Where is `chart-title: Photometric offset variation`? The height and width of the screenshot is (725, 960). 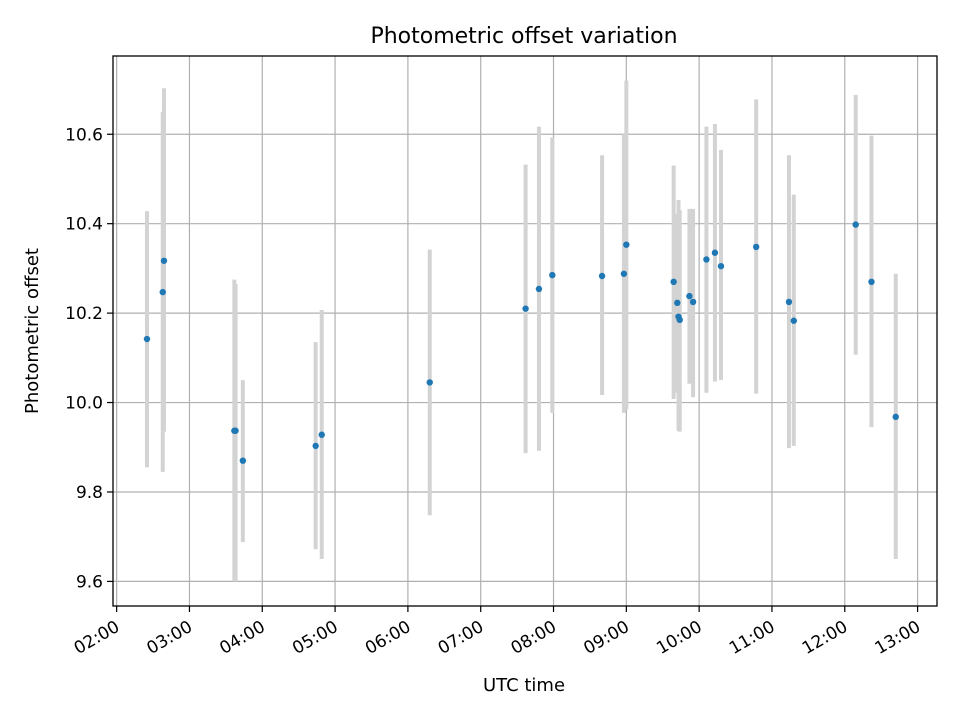 chart-title: Photometric offset variation is located at coordinates (523, 36).